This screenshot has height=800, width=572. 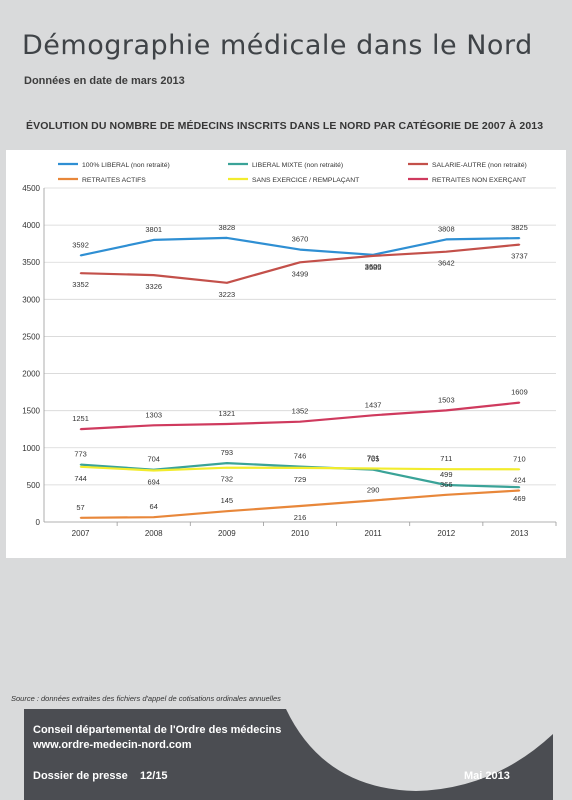 I want to click on data-label: 1352, so click(x=300, y=411).